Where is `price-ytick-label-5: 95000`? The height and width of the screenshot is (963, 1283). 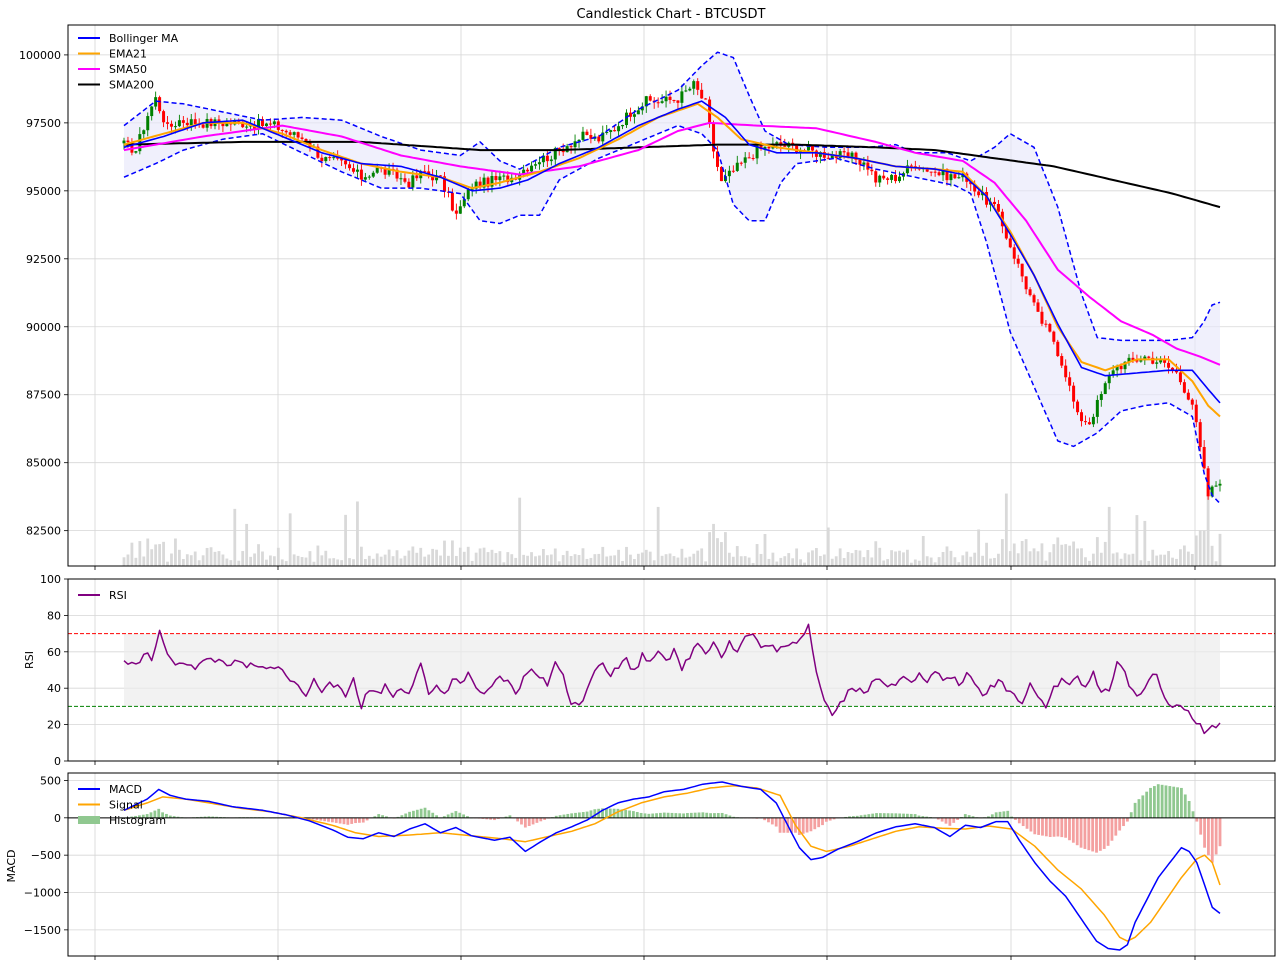
price-ytick-label-5: 95000 is located at coordinates (43, 191).